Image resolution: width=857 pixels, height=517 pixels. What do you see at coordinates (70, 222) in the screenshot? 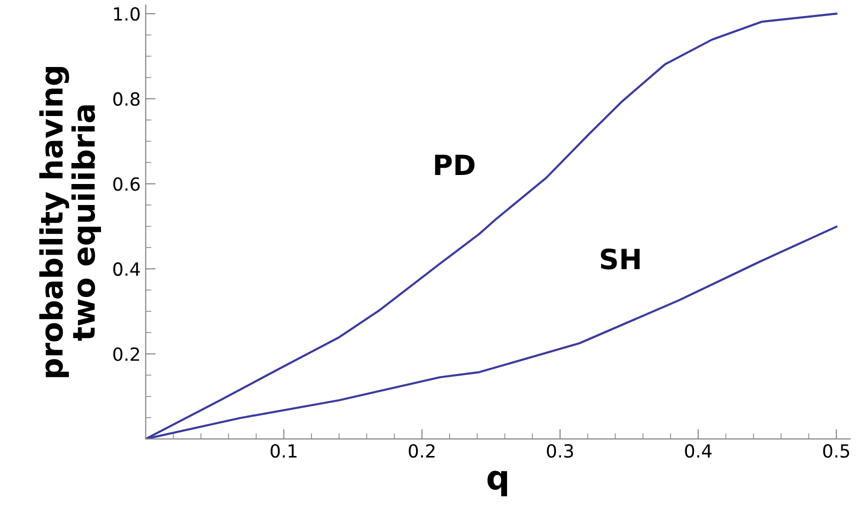
I see `y-axis-title: probability having two equilibria` at bounding box center [70, 222].